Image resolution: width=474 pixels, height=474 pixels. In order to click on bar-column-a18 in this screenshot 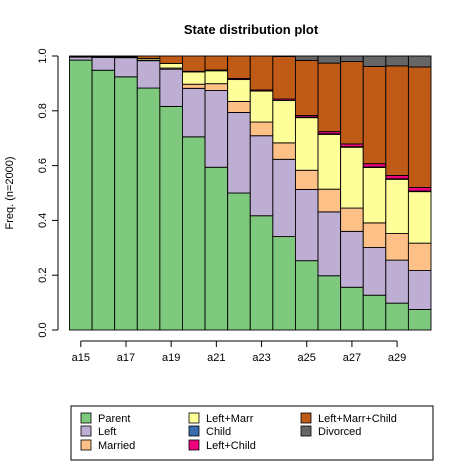, I will do `click(148, 193)`.